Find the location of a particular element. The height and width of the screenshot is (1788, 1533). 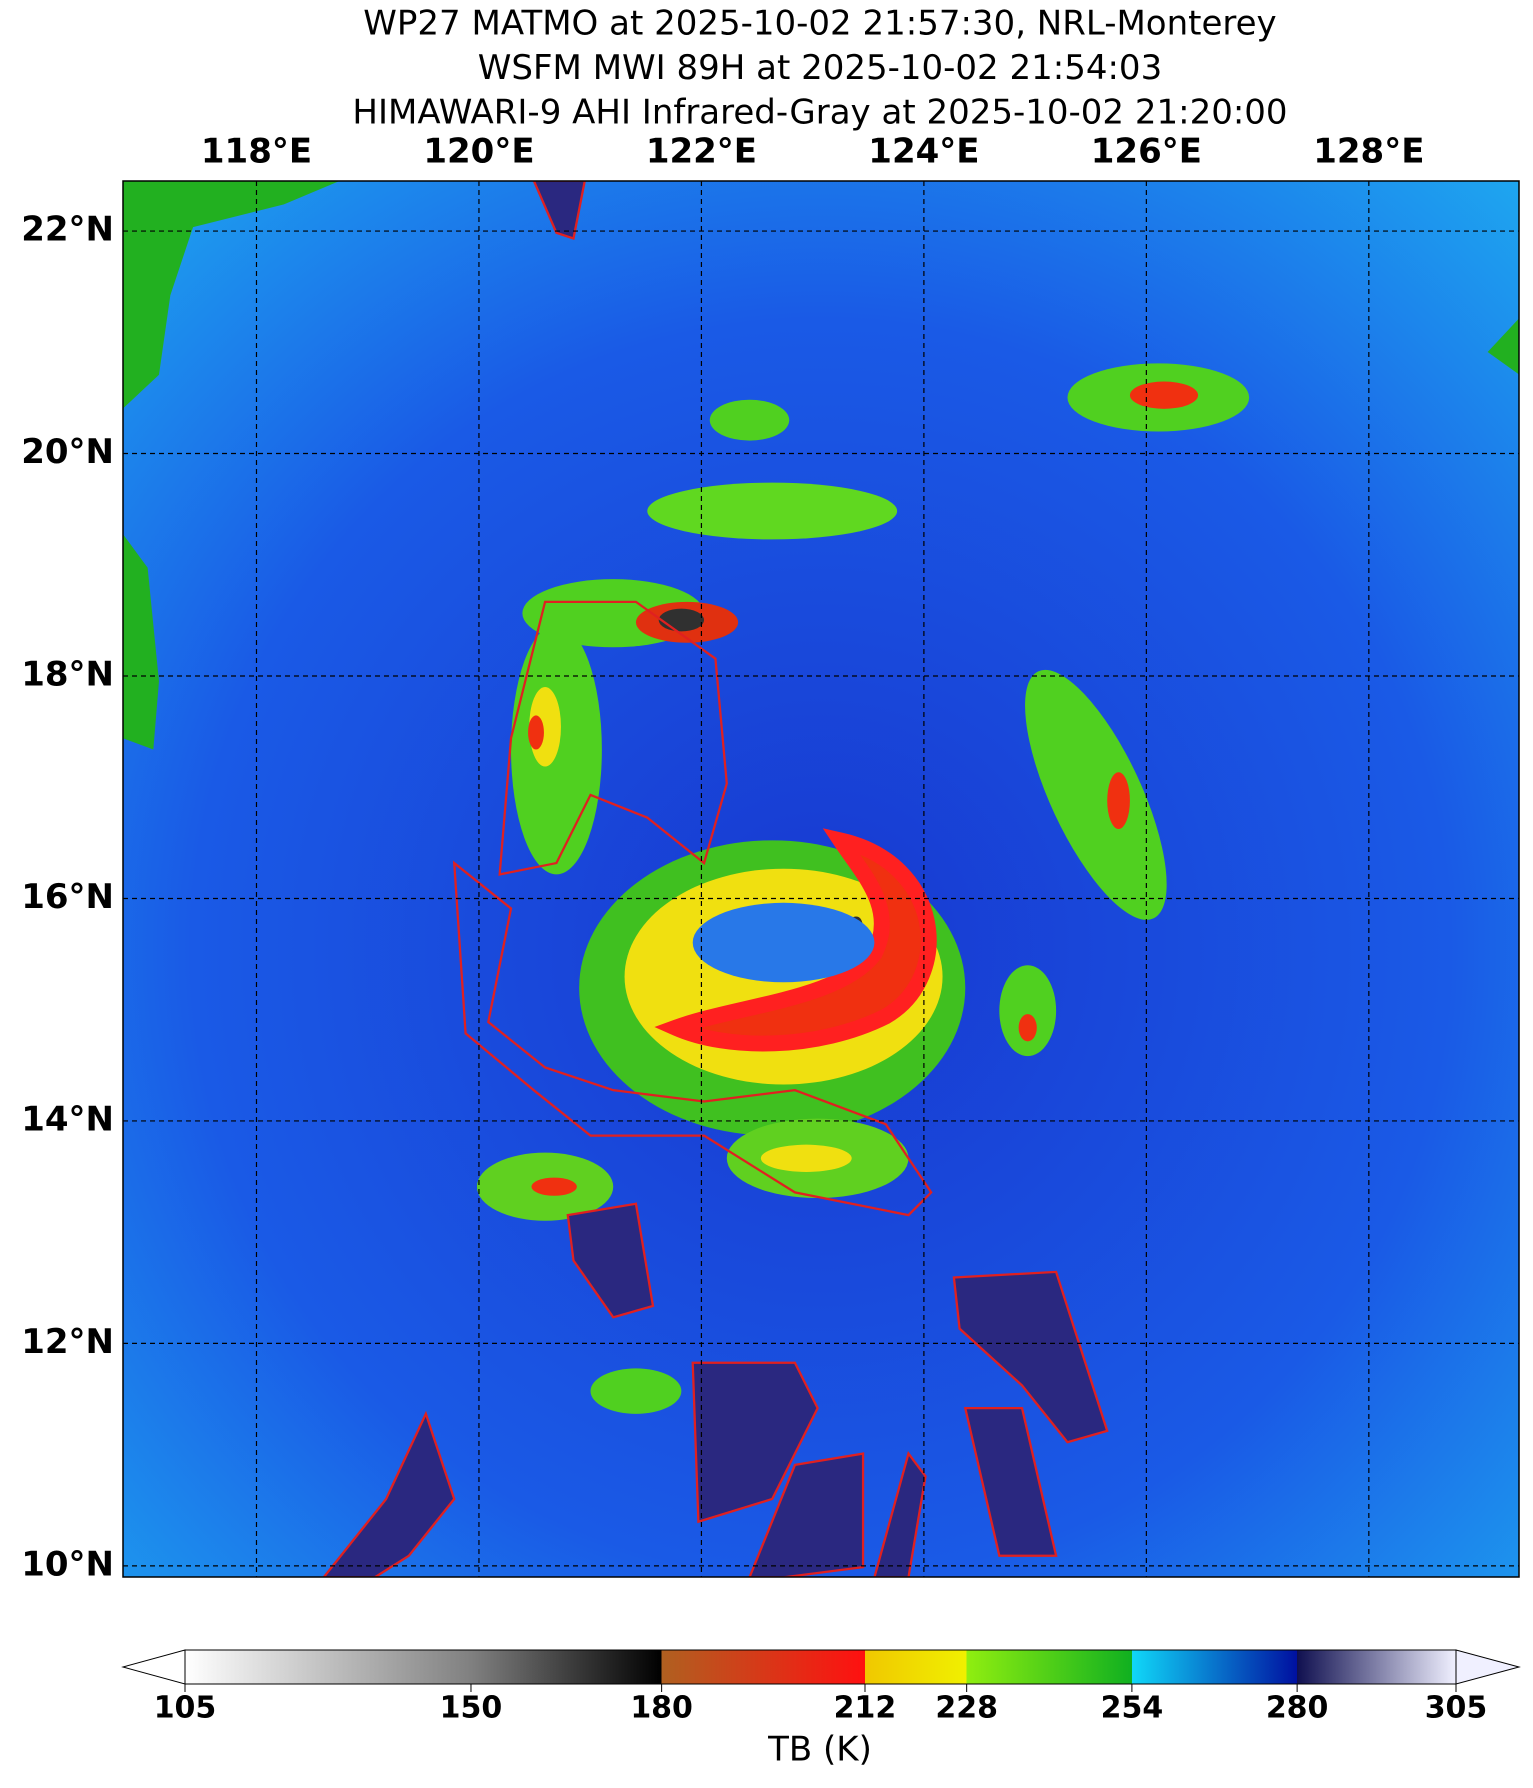

colorbar-tick-label: 228 is located at coordinates (966, 1708).